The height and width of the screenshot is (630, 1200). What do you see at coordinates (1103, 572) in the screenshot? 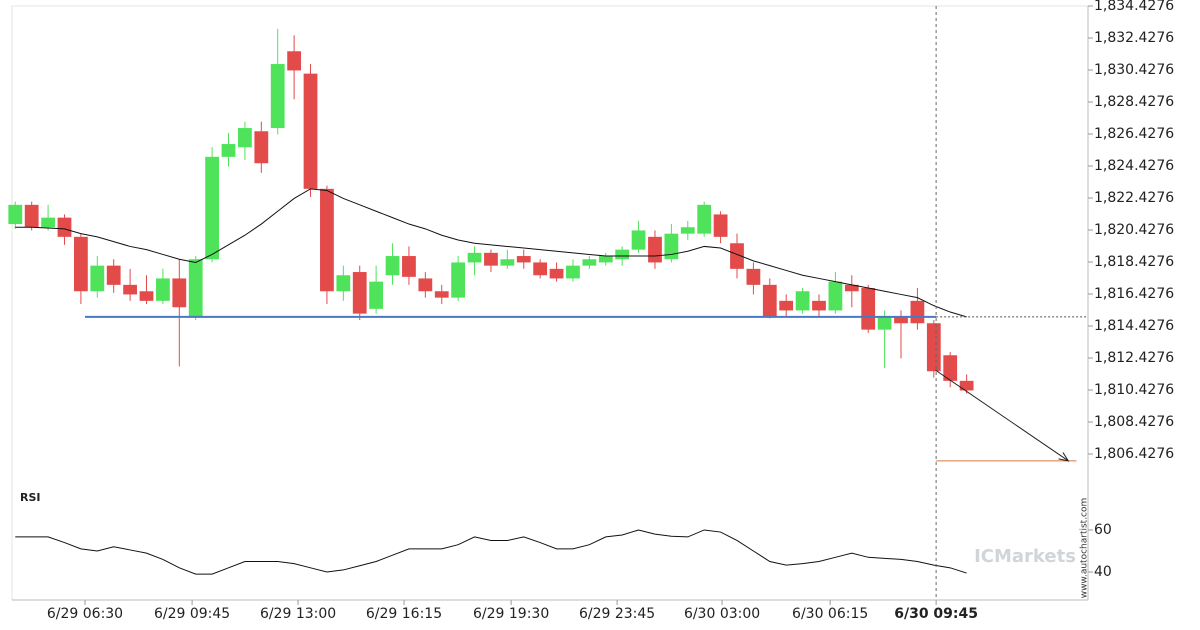
I see `rsi-tick-label: 40` at bounding box center [1103, 572].